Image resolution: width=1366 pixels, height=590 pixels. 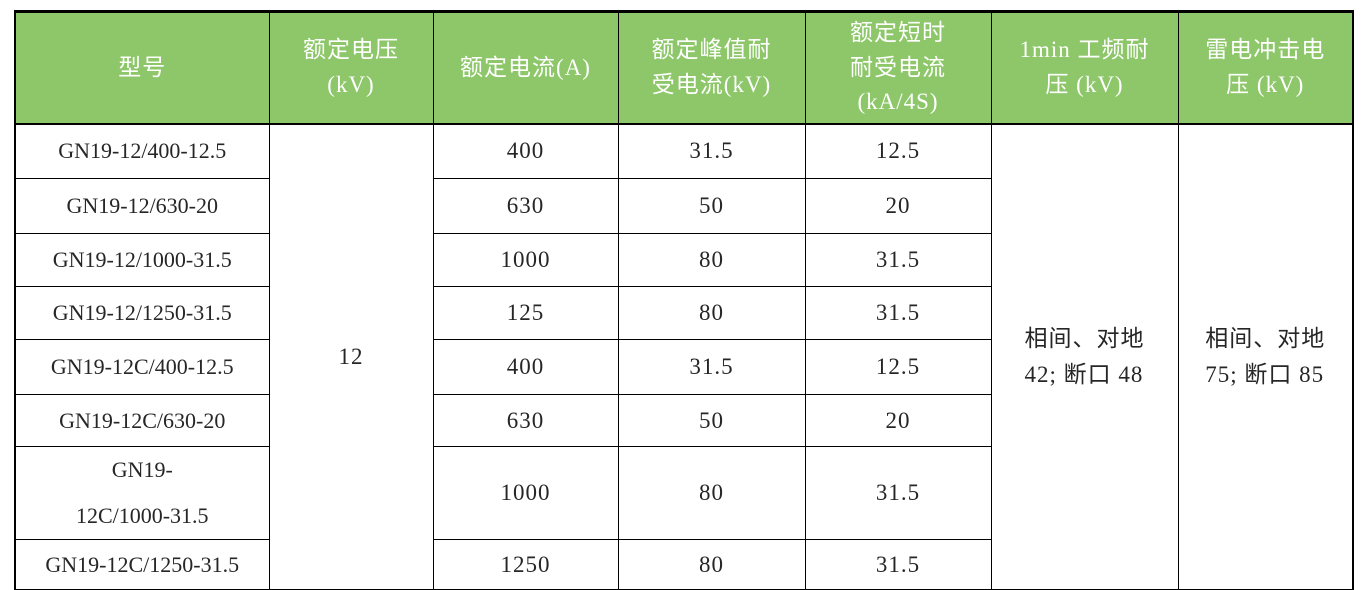 What do you see at coordinates (1265, 68) in the screenshot?
I see `column-header-lightning-impulse-voltage: 雷电冲击电 压 (kV)` at bounding box center [1265, 68].